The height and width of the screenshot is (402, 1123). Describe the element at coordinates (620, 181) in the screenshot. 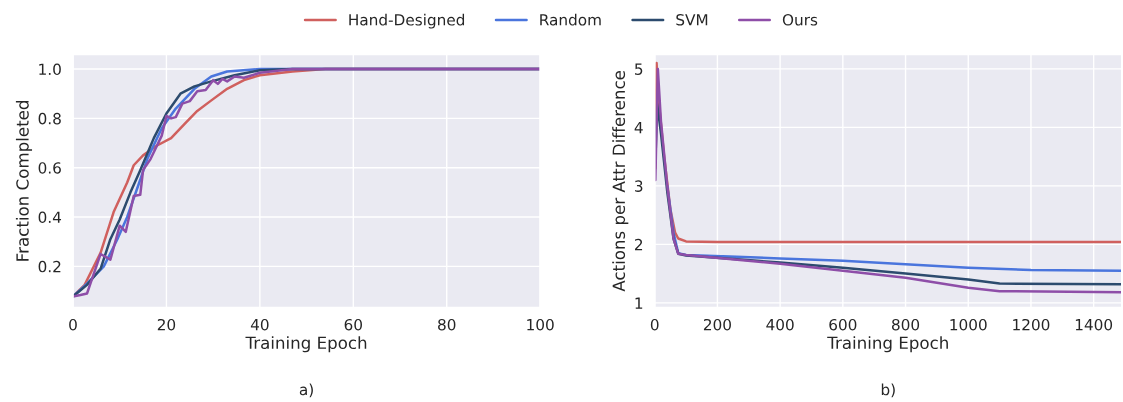

I see `y-axis-title: Actions per Attr Difference` at that location.